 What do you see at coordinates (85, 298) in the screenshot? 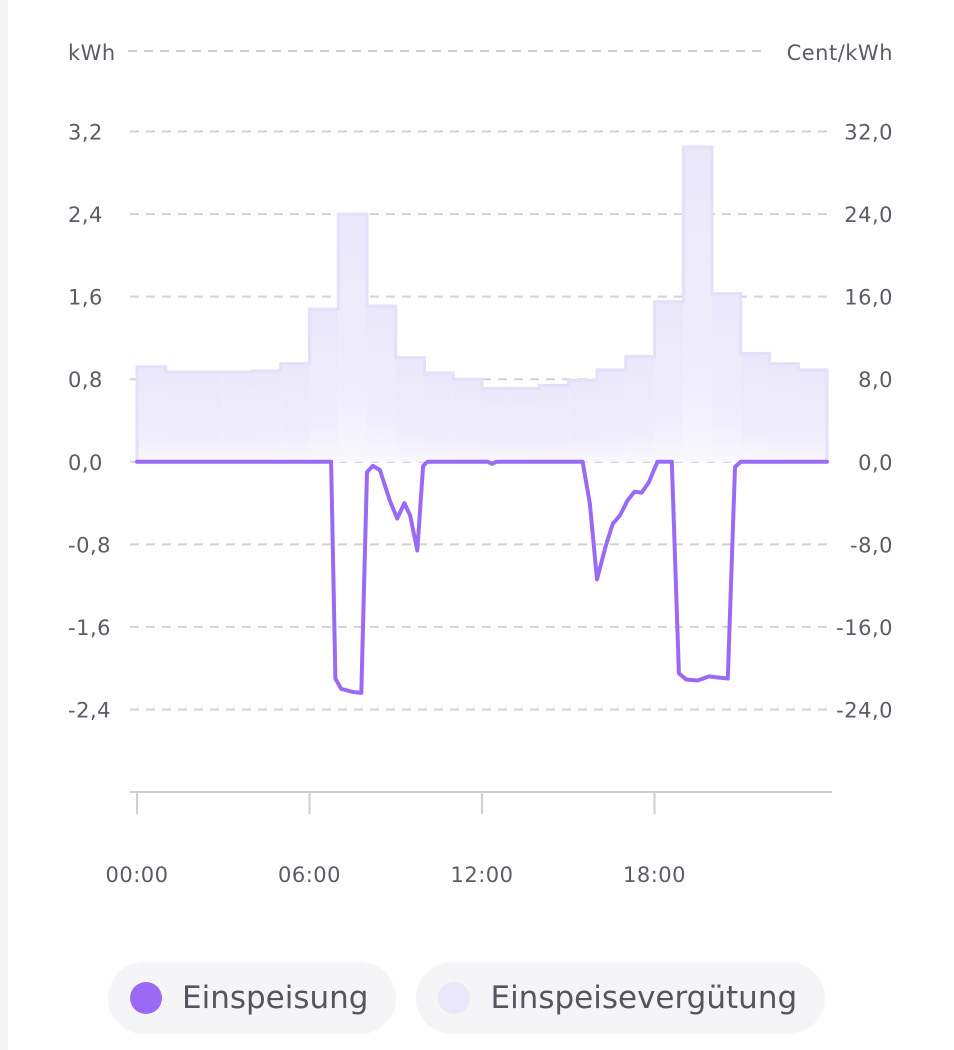
I see `y-left-tick-label: 1,6` at bounding box center [85, 298].